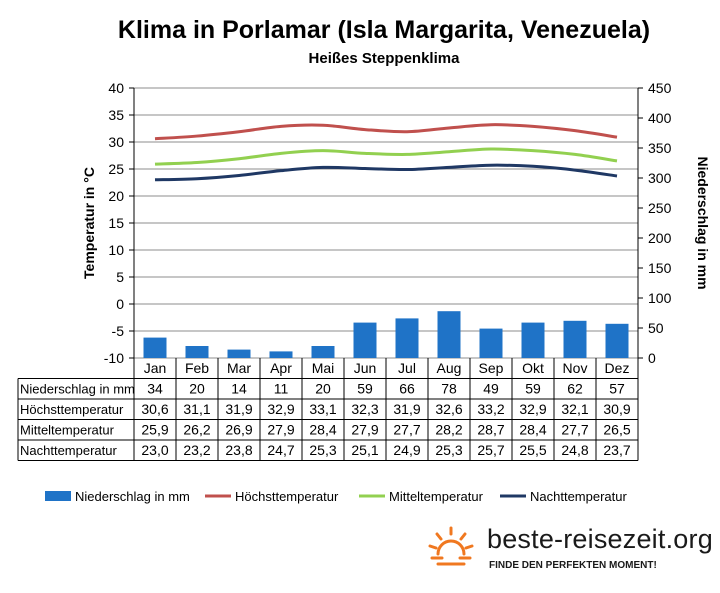  What do you see at coordinates (532, 450) in the screenshot?
I see `table-cell: 25,5` at bounding box center [532, 450].